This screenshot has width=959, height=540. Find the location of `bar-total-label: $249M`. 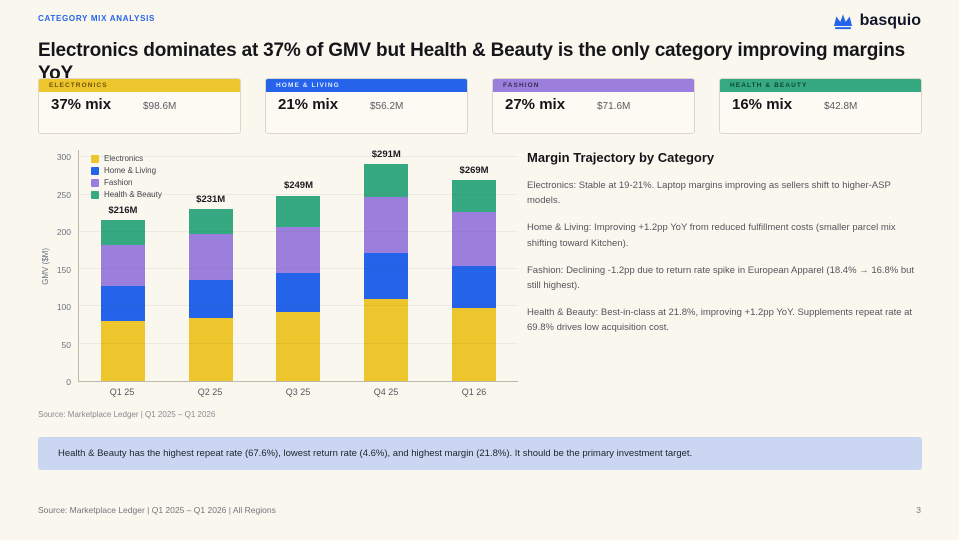

bar-total-label: $249M is located at coordinates (298, 186).